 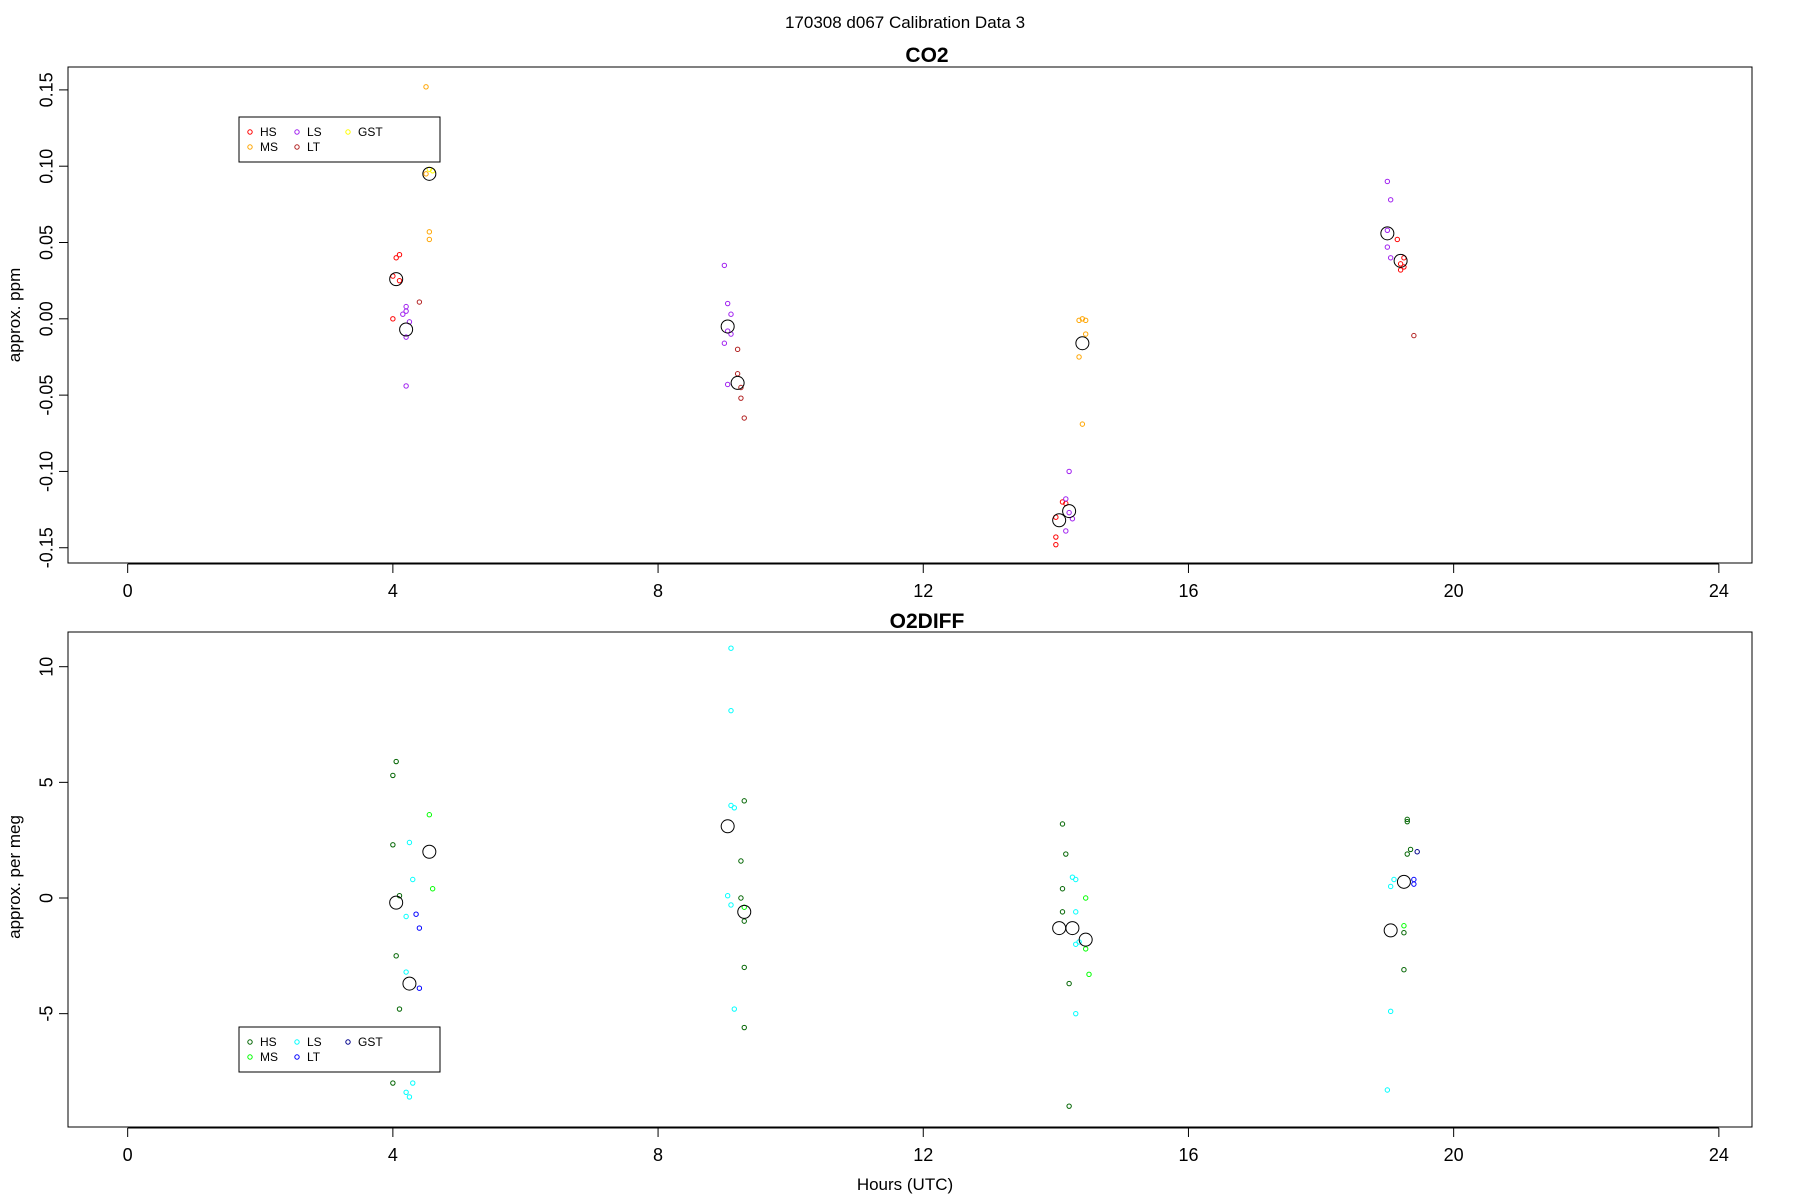 What do you see at coordinates (1719, 1155) in the screenshot?
I see `x-tick-label: 24` at bounding box center [1719, 1155].